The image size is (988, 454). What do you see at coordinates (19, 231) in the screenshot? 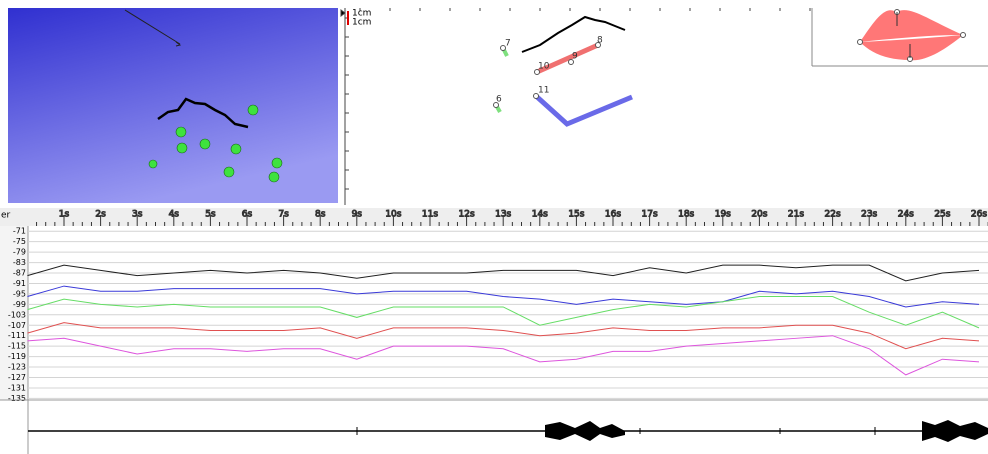
I see `y-tick-label: -71` at bounding box center [19, 231].